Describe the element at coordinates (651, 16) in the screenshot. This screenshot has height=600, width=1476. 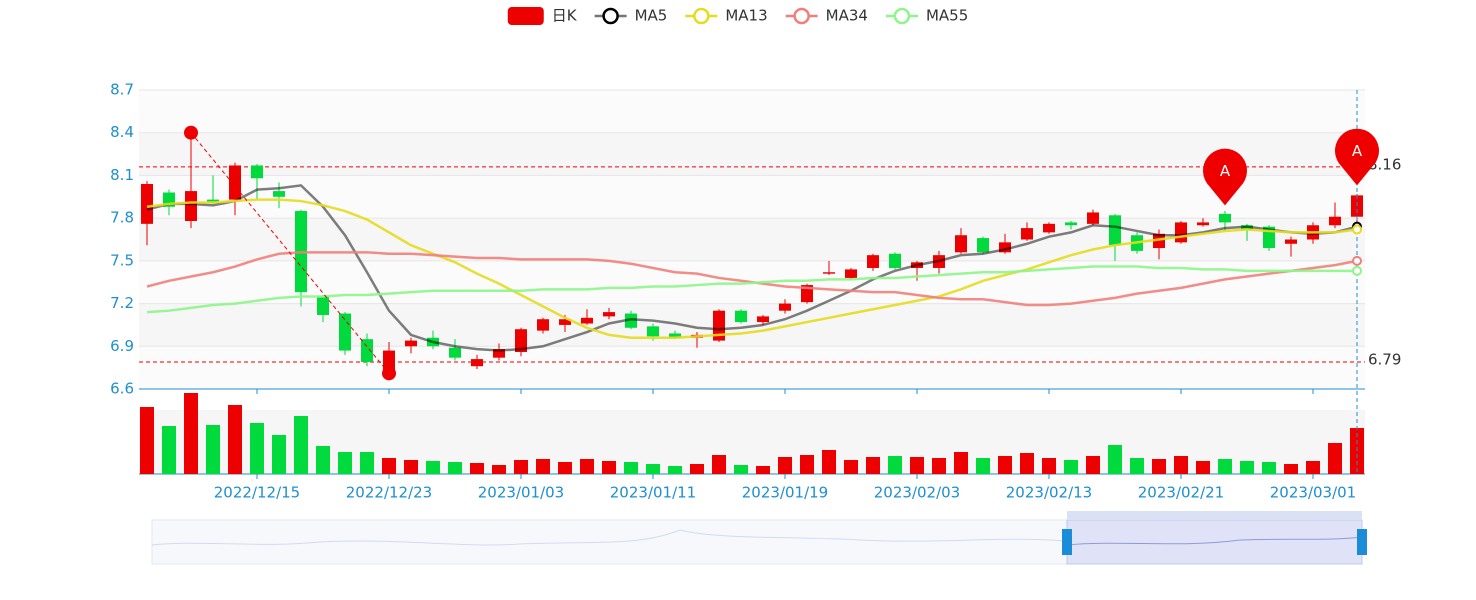
I see `legend-label: MA5` at that location.